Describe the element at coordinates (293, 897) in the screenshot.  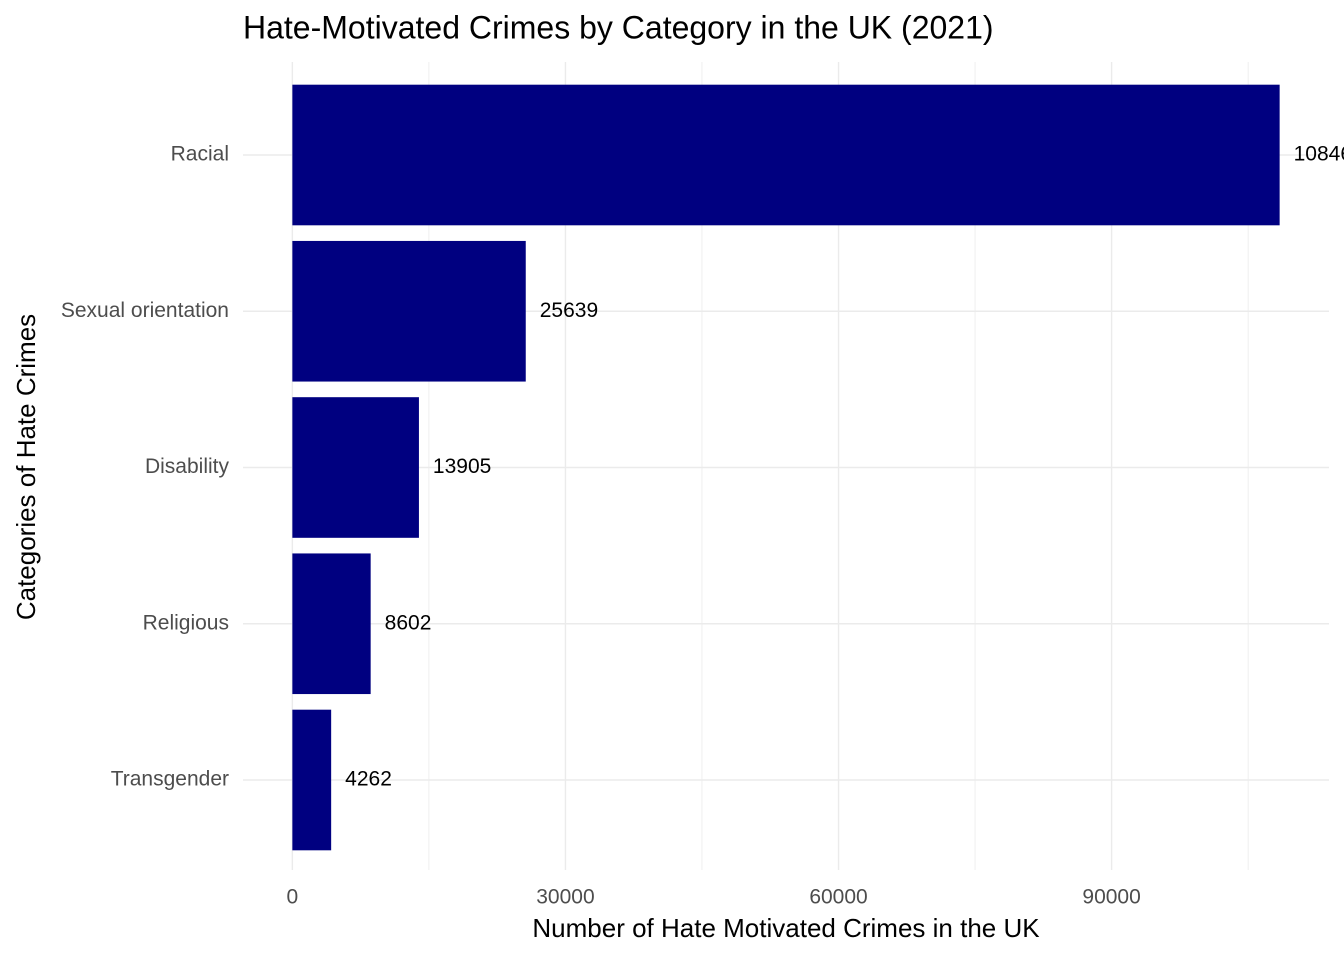
I see `x-tick-label: 0` at that location.